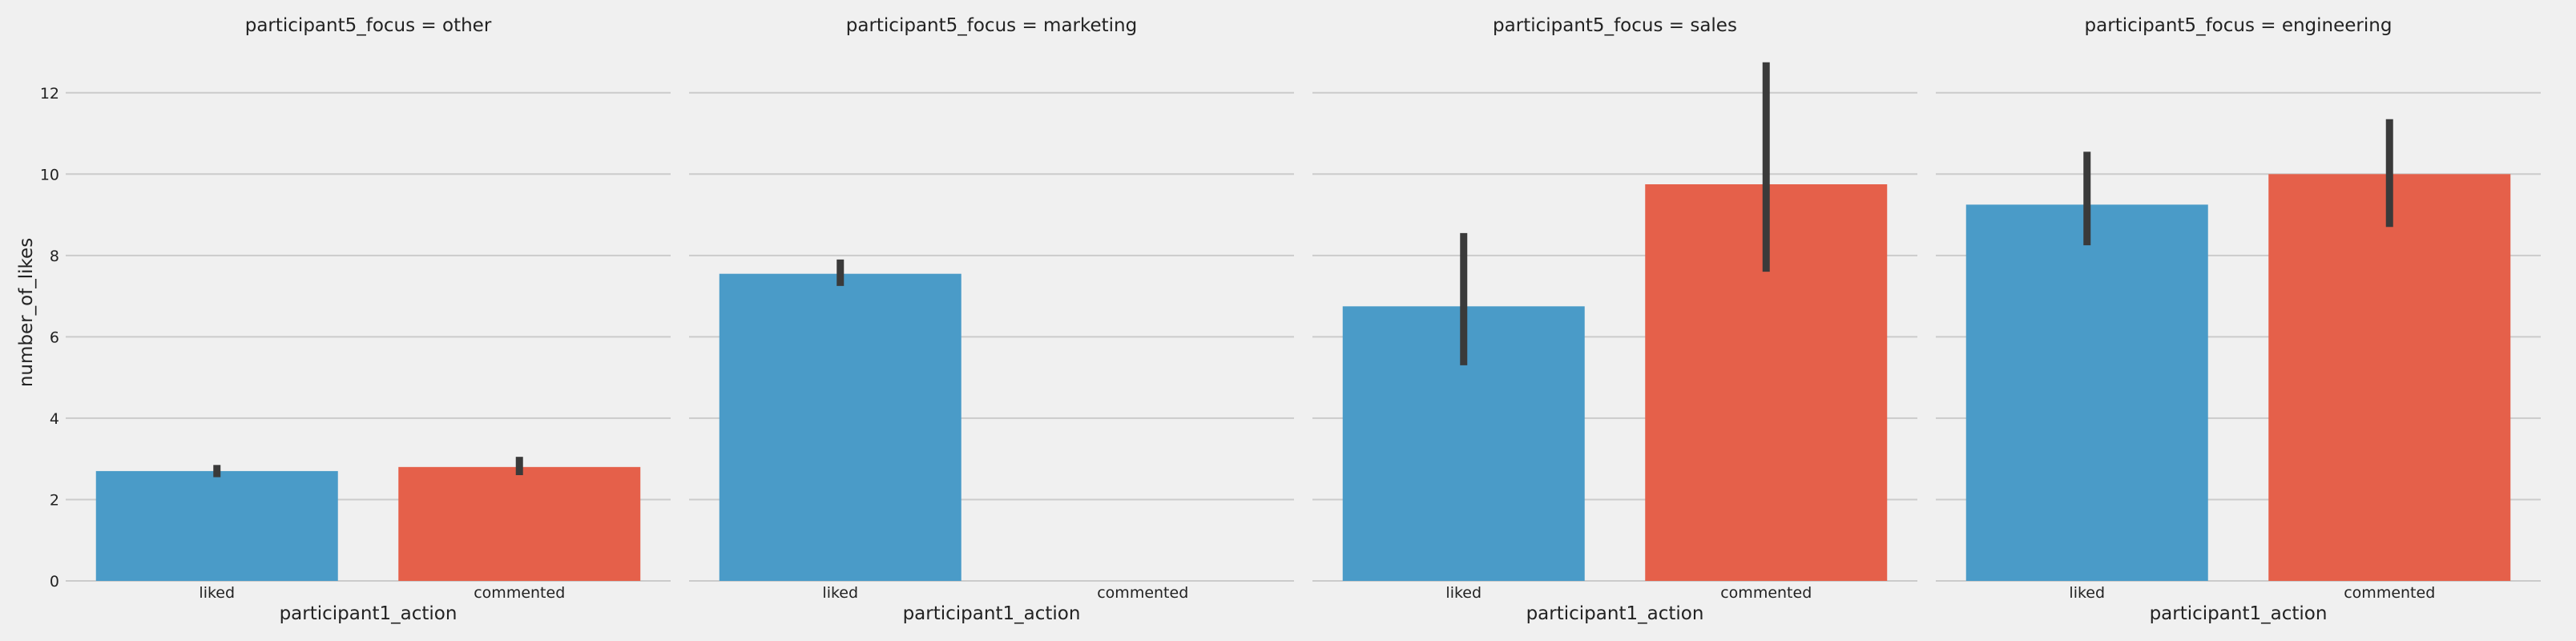 The width and height of the screenshot is (2576, 641). What do you see at coordinates (49, 94) in the screenshot?
I see `y-tick-label: 12` at bounding box center [49, 94].